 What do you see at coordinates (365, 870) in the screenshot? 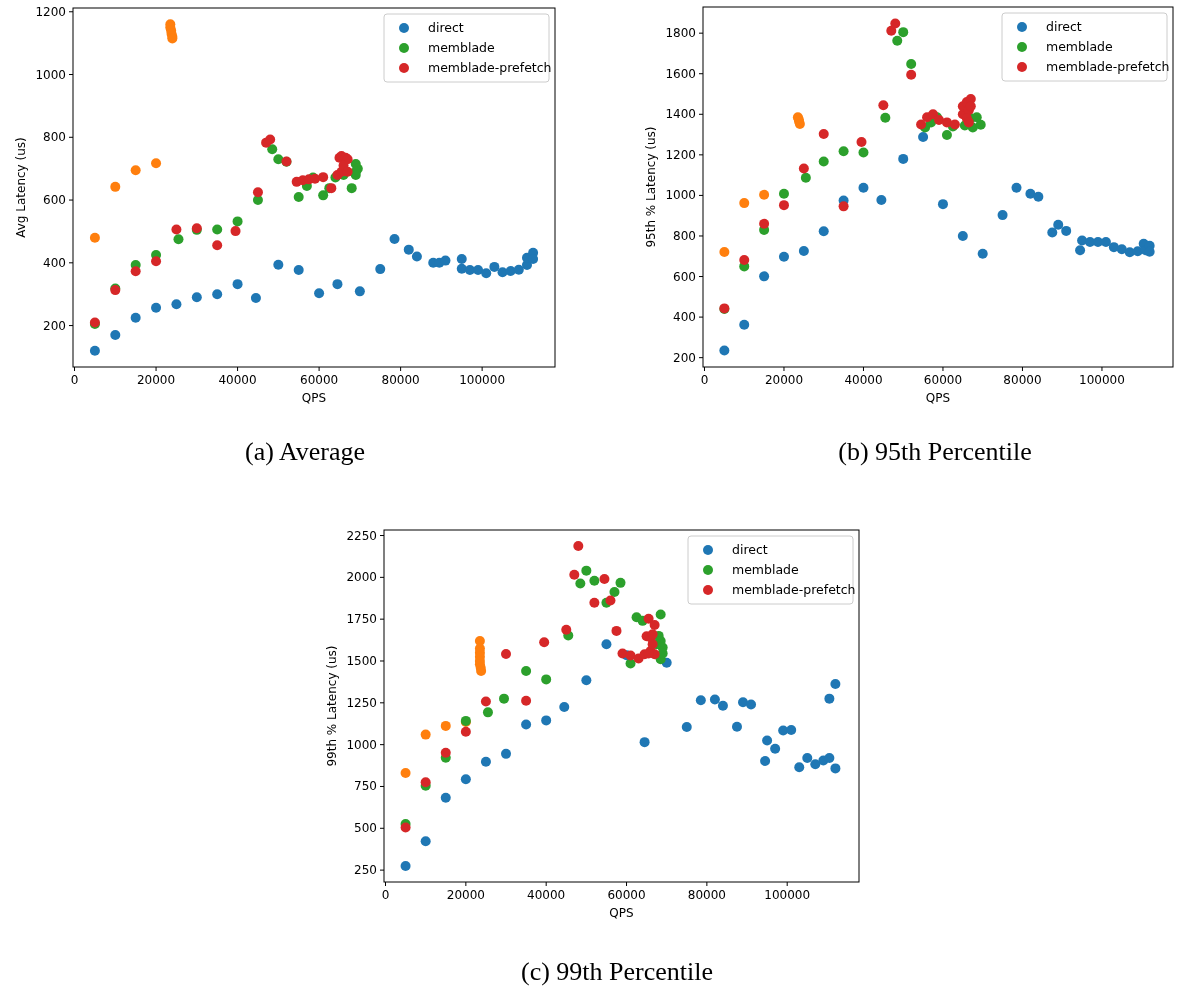
I see `y-tick-label: 250` at bounding box center [365, 870].